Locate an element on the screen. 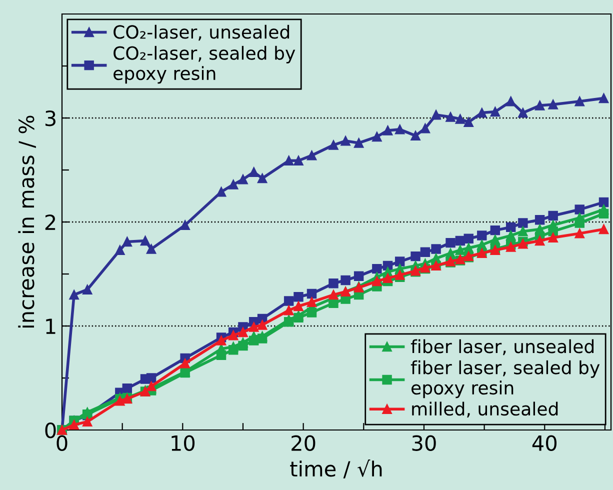 Image resolution: width=613 pixels, height=490 pixels. x-tick-label: 30 is located at coordinates (424, 443).